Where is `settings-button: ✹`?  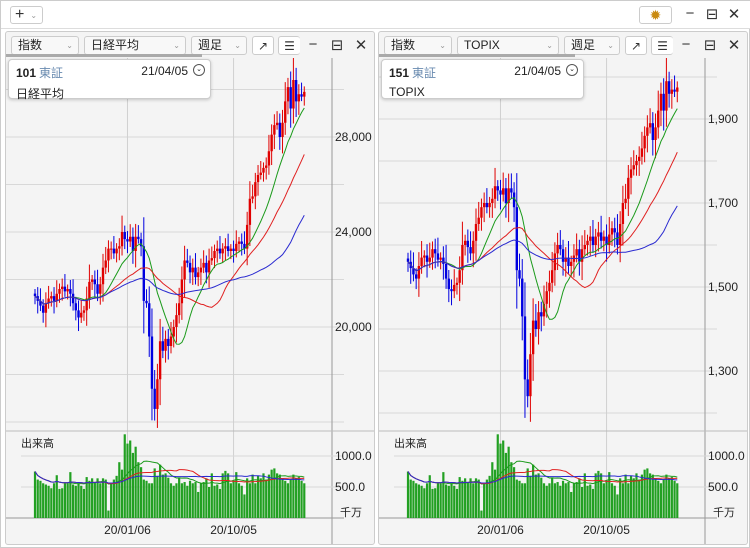 settings-button: ✹ is located at coordinates (655, 15).